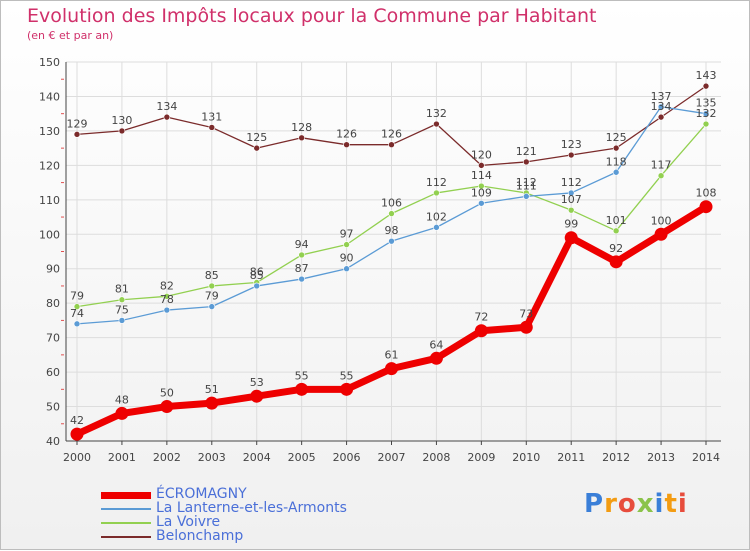 The image size is (750, 551). What do you see at coordinates (661, 165) in the screenshot?
I see `data-label-2: 117` at bounding box center [661, 165].